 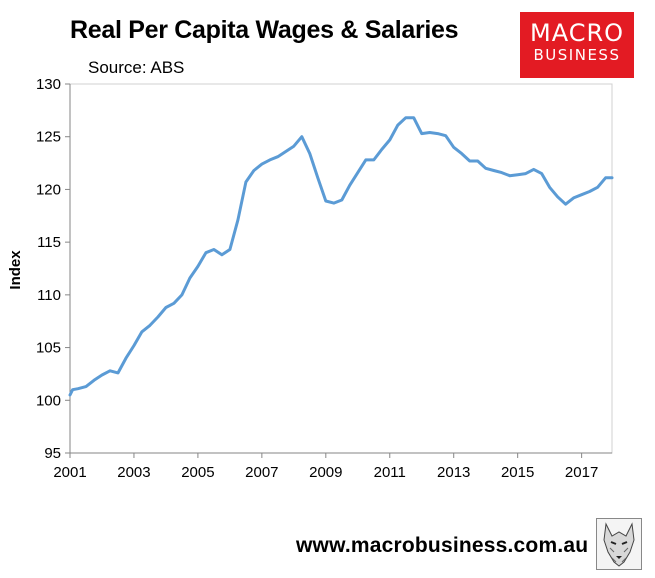 What do you see at coordinates (48, 84) in the screenshot?
I see `y-tick-label: 130` at bounding box center [48, 84].